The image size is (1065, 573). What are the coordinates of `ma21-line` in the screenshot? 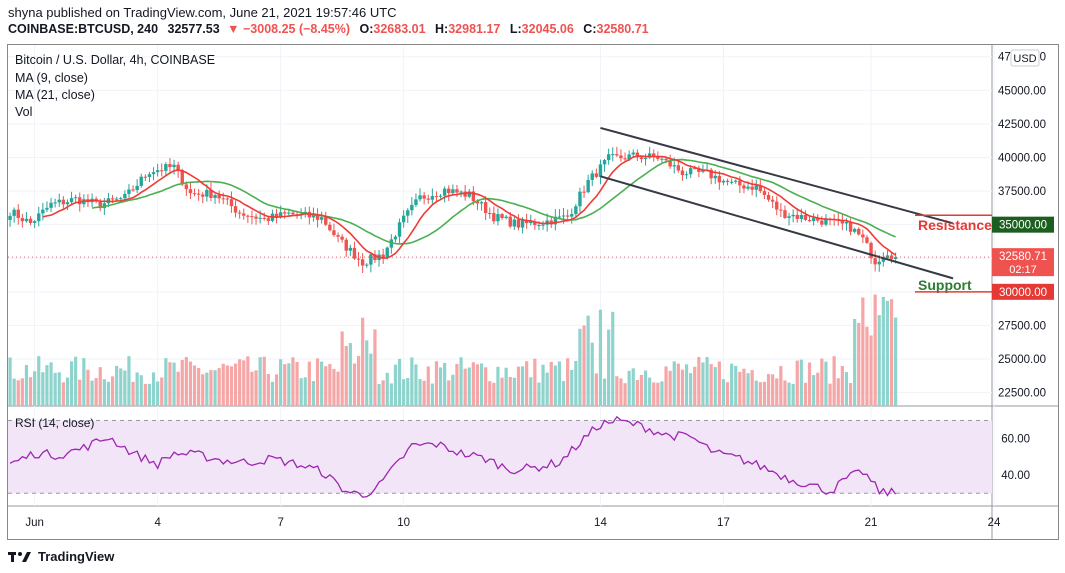 It's located at (493, 201).